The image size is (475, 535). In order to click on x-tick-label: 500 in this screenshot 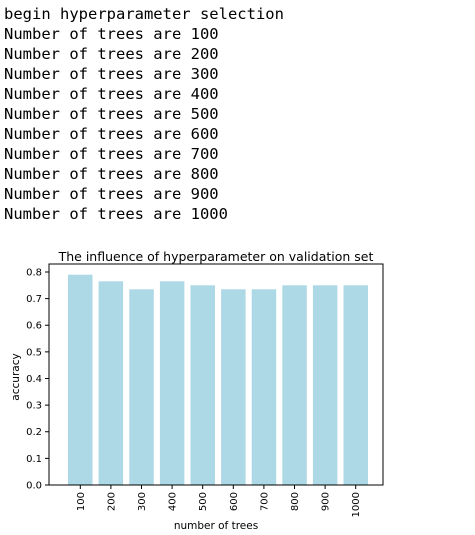, I will do `click(203, 501)`.